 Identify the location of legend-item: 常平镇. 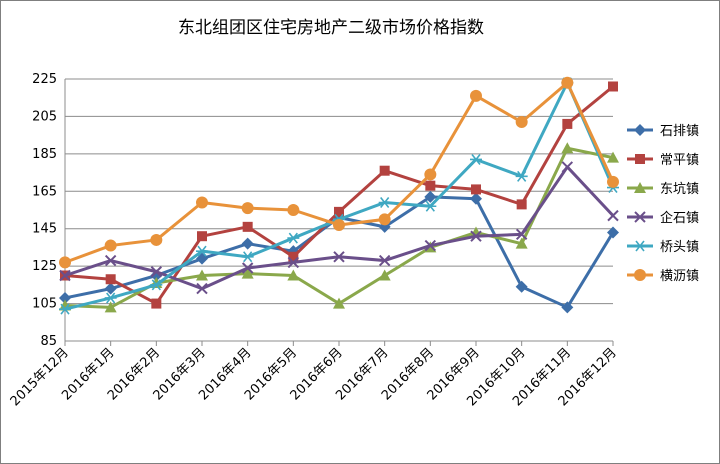
(663, 160).